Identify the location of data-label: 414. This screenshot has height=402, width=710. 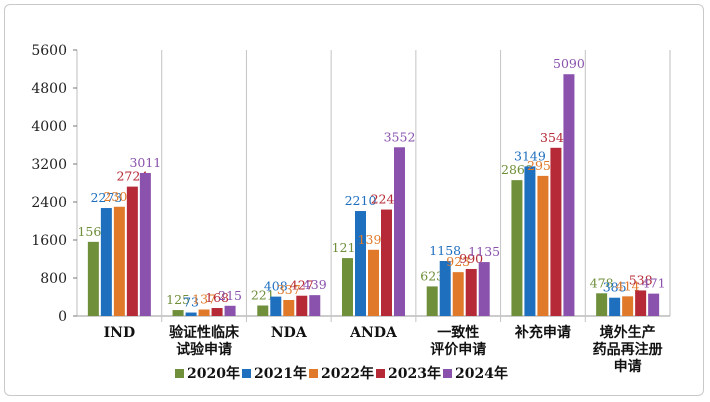
(628, 285).